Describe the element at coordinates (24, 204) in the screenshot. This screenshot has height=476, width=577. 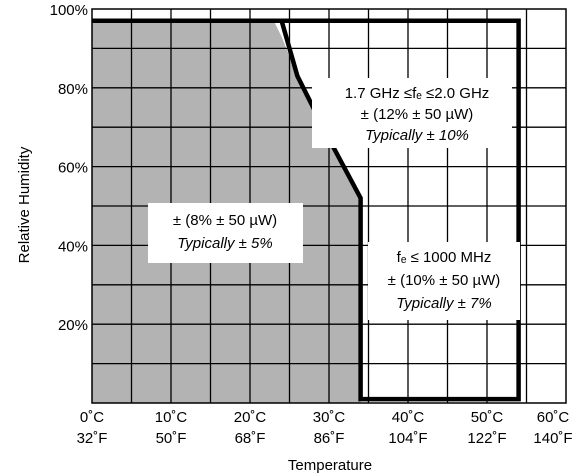
I see `y-axis-title: Relative Humidity` at that location.